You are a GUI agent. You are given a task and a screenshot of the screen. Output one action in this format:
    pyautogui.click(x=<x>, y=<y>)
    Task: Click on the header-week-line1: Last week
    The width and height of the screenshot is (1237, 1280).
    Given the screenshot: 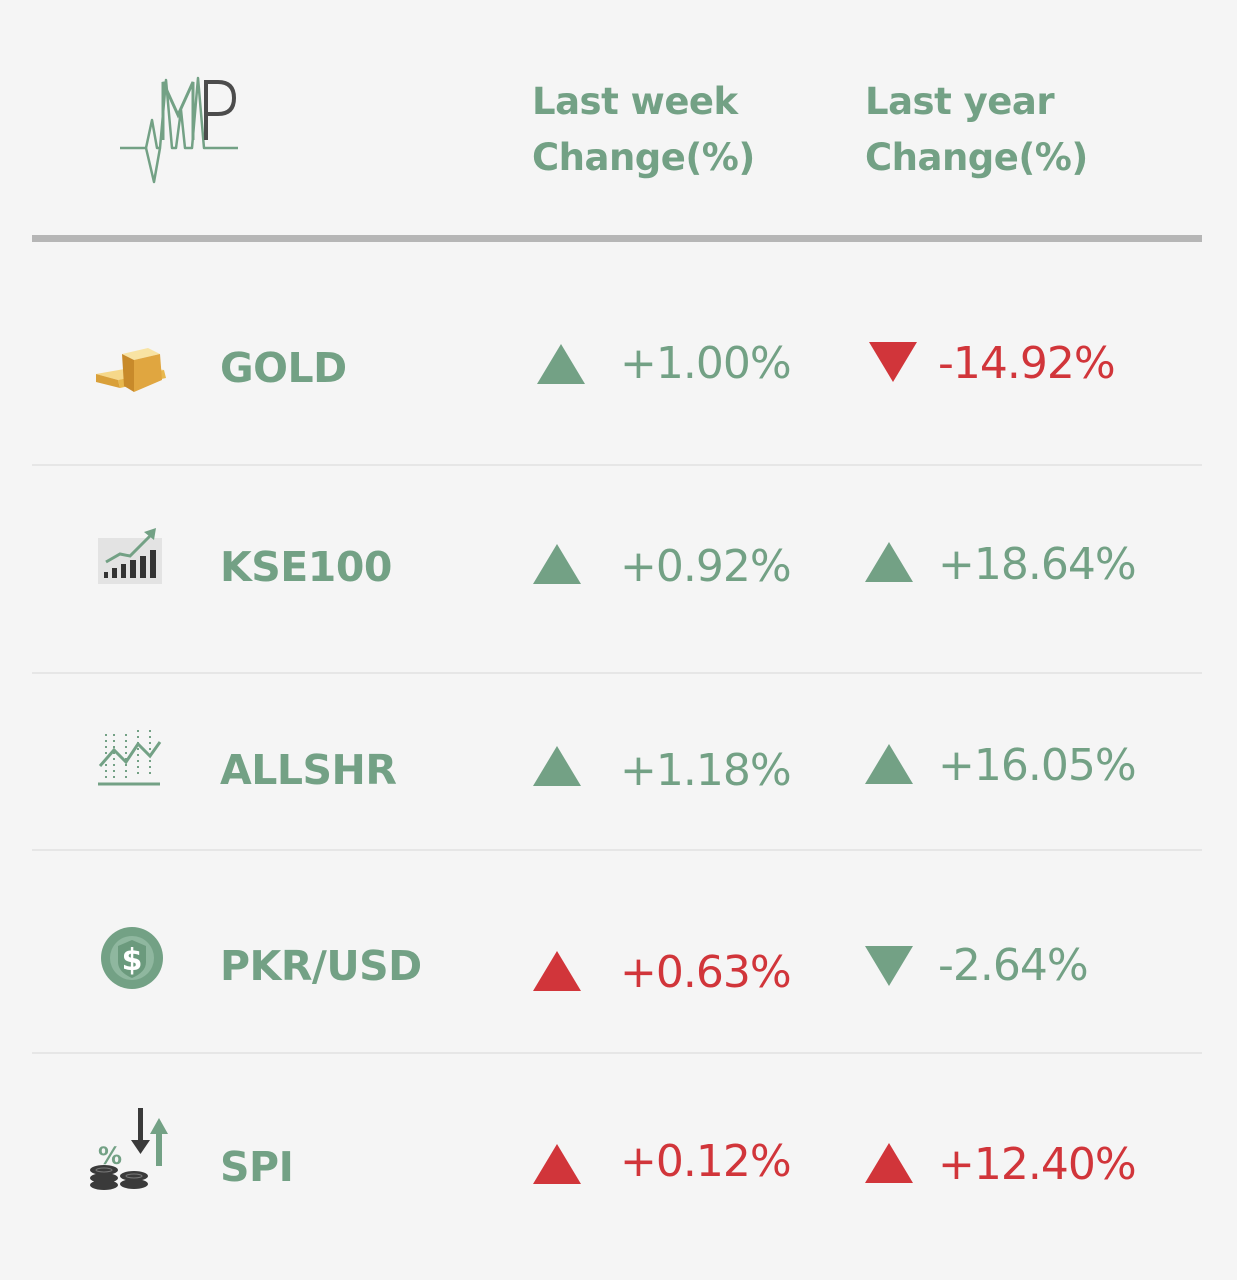 What is the action you would take?
    pyautogui.click(x=635, y=101)
    